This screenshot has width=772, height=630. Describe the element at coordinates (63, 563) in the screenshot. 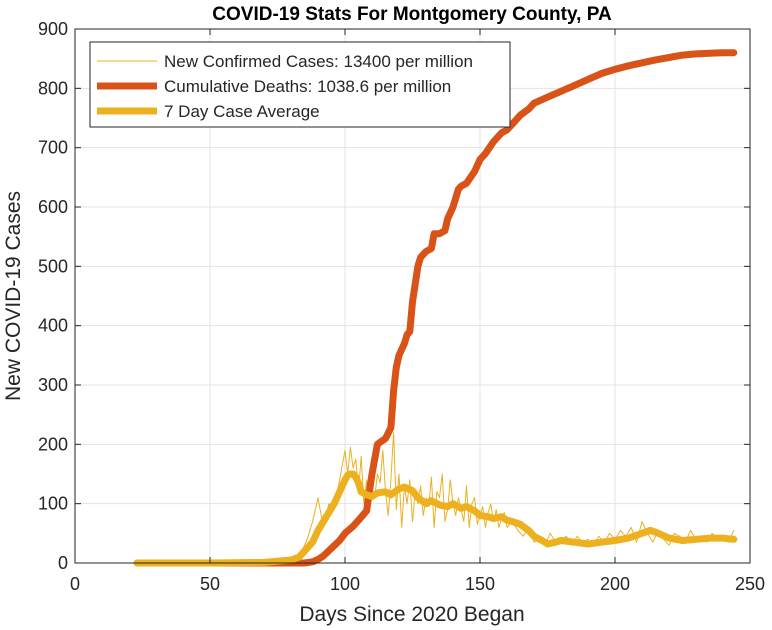

I see `y-tick-label: 0` at that location.